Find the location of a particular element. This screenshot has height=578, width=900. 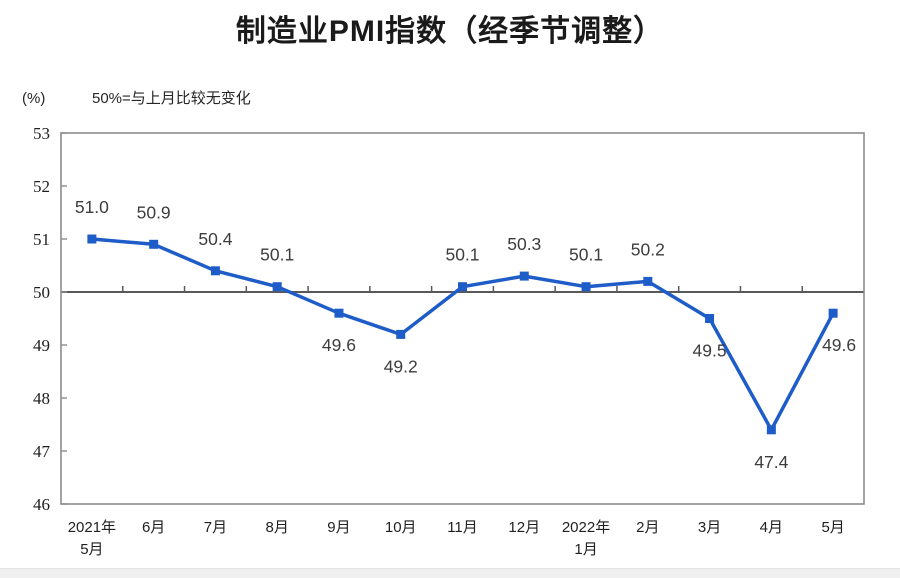

x-tick-label: 2022年 is located at coordinates (586, 527).